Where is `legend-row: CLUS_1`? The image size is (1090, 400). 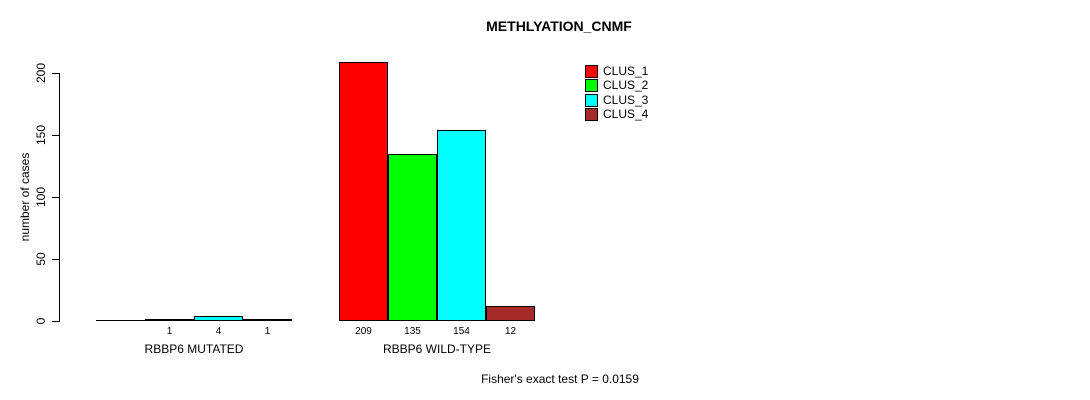 legend-row: CLUS_1 is located at coordinates (645, 72).